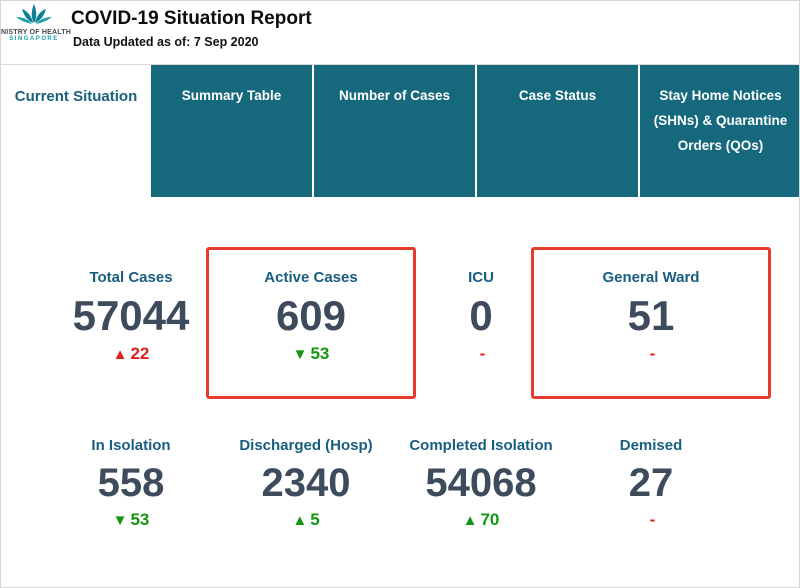 The width and height of the screenshot is (800, 588). Describe the element at coordinates (651, 445) in the screenshot. I see `stat-label: Demised` at that location.